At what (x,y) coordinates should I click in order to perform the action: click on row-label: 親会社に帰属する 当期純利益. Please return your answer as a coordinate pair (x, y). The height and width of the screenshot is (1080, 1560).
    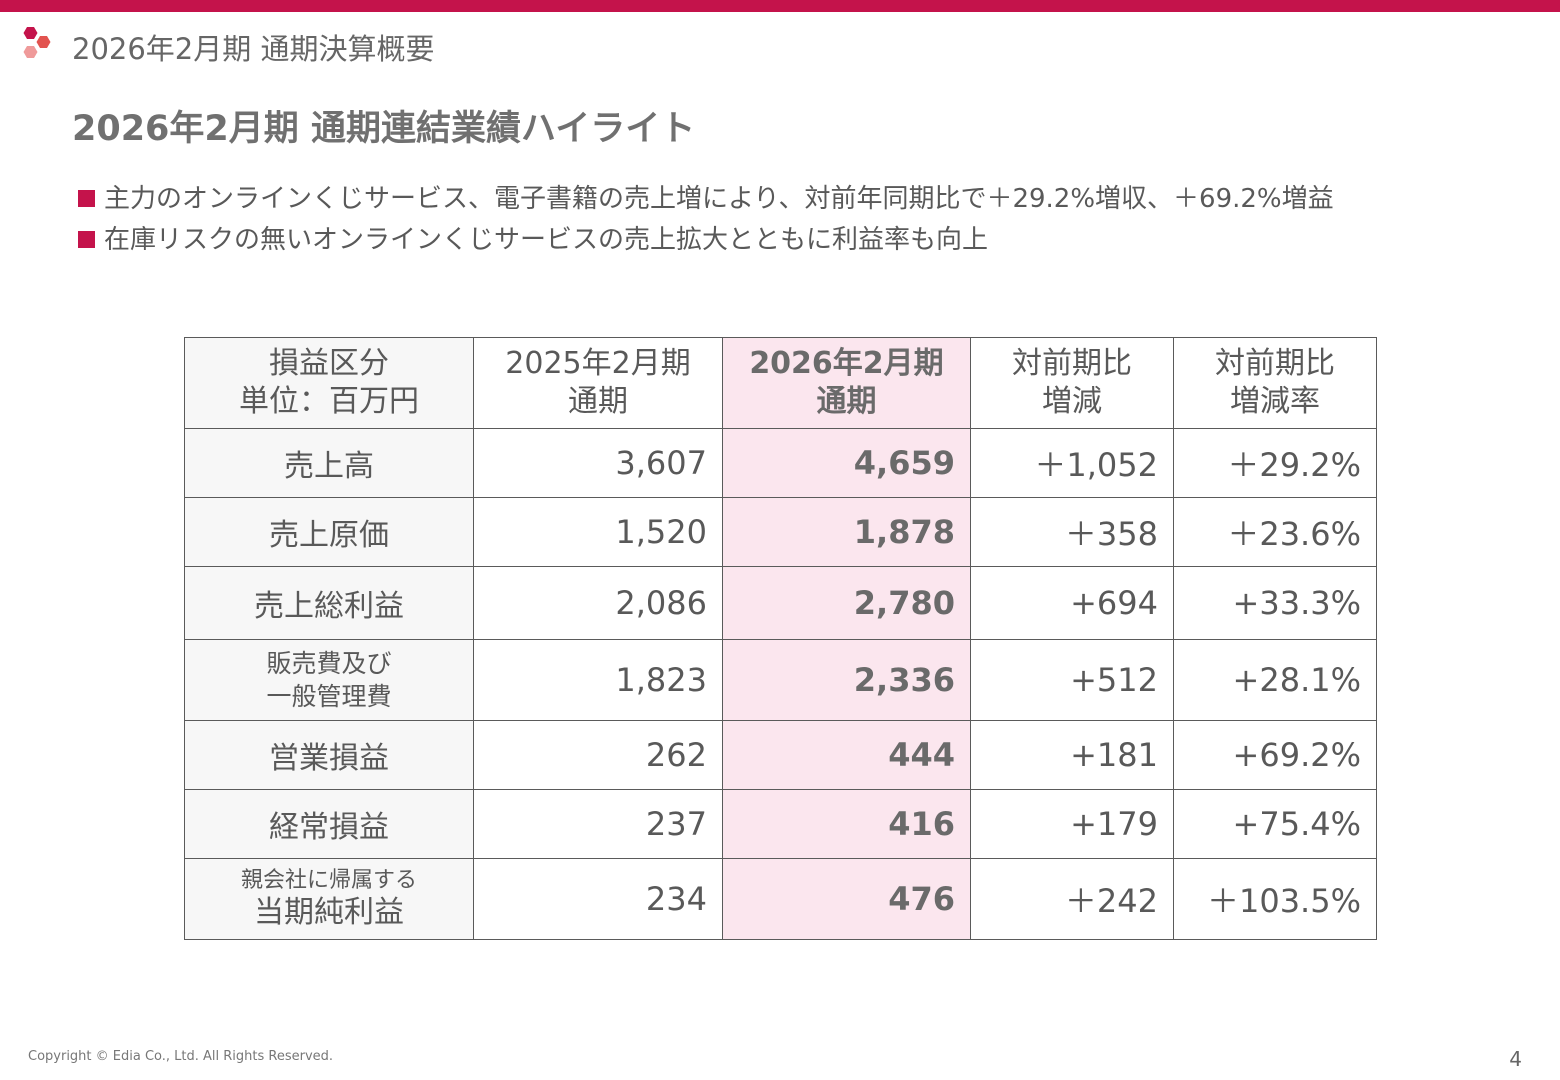
    Looking at the image, I should click on (329, 899).